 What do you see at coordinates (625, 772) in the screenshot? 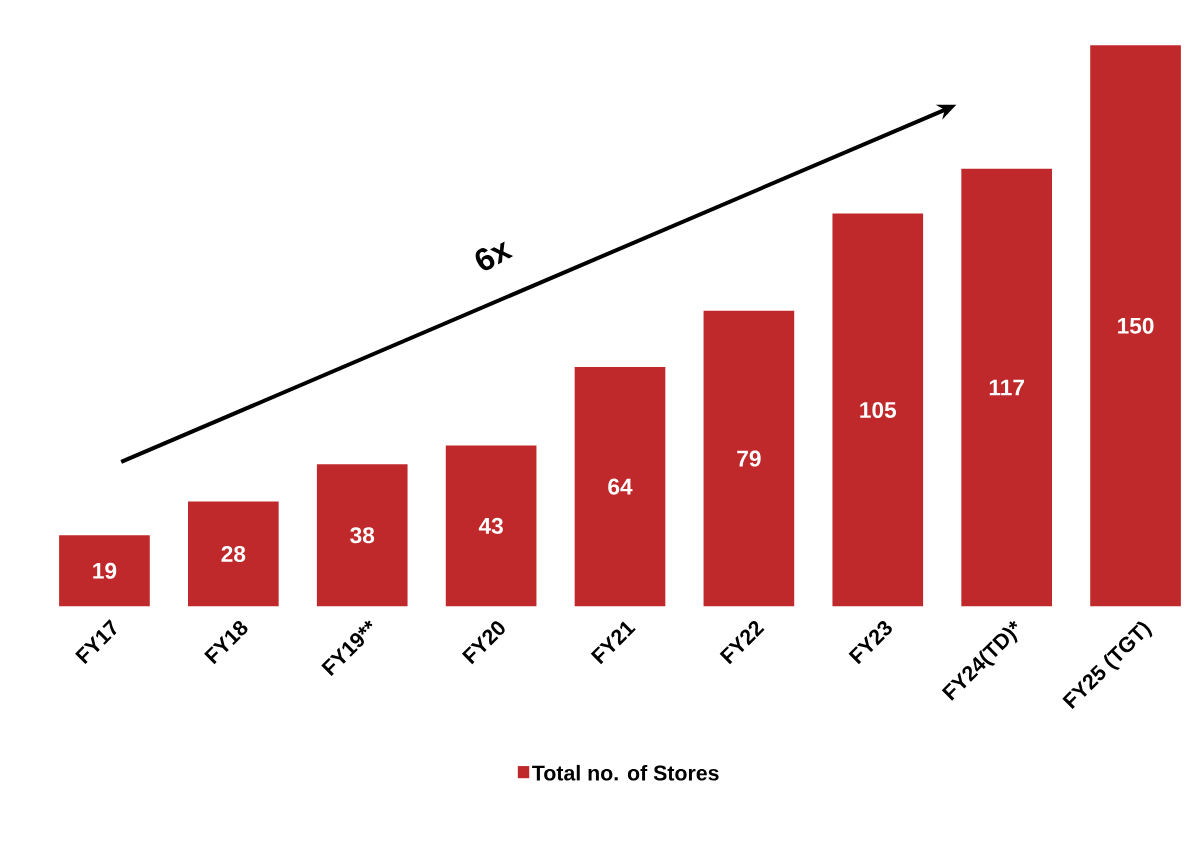
I see `legend-label: Total no. of Stores` at bounding box center [625, 772].